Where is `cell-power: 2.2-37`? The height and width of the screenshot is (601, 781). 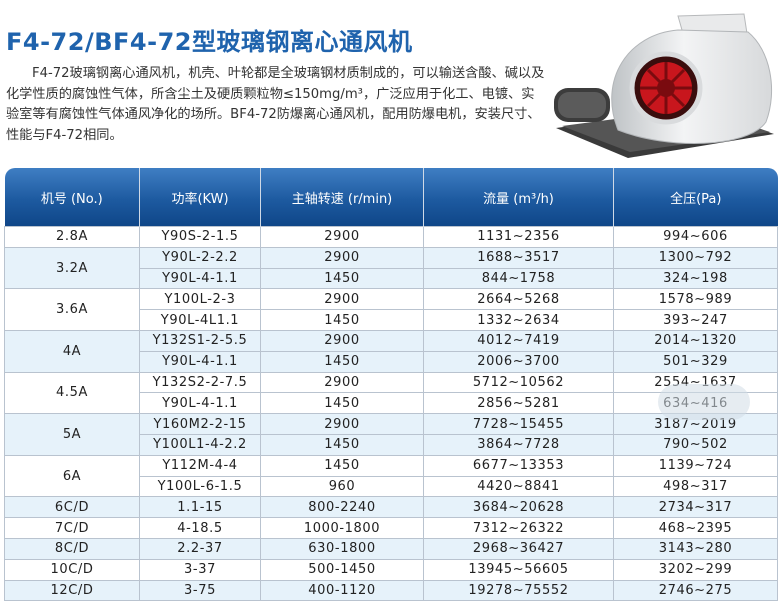
cell-power: 2.2-37 is located at coordinates (200, 548).